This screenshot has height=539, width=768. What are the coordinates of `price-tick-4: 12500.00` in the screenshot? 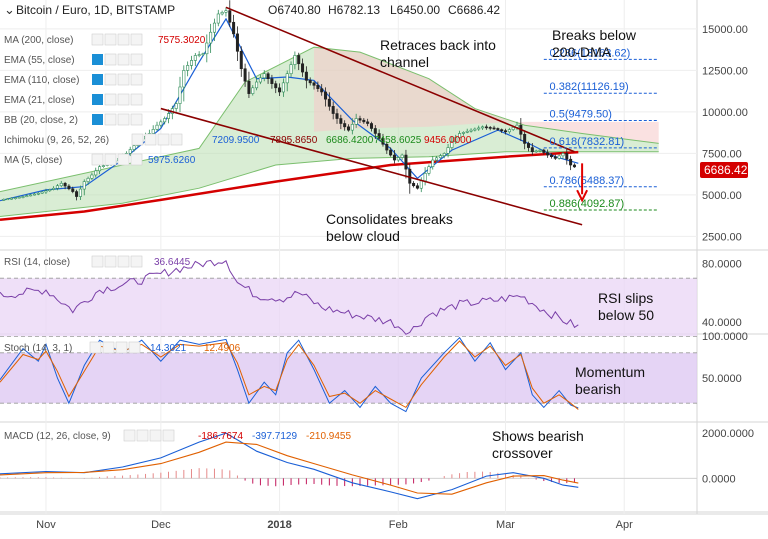 It's located at (725, 71).